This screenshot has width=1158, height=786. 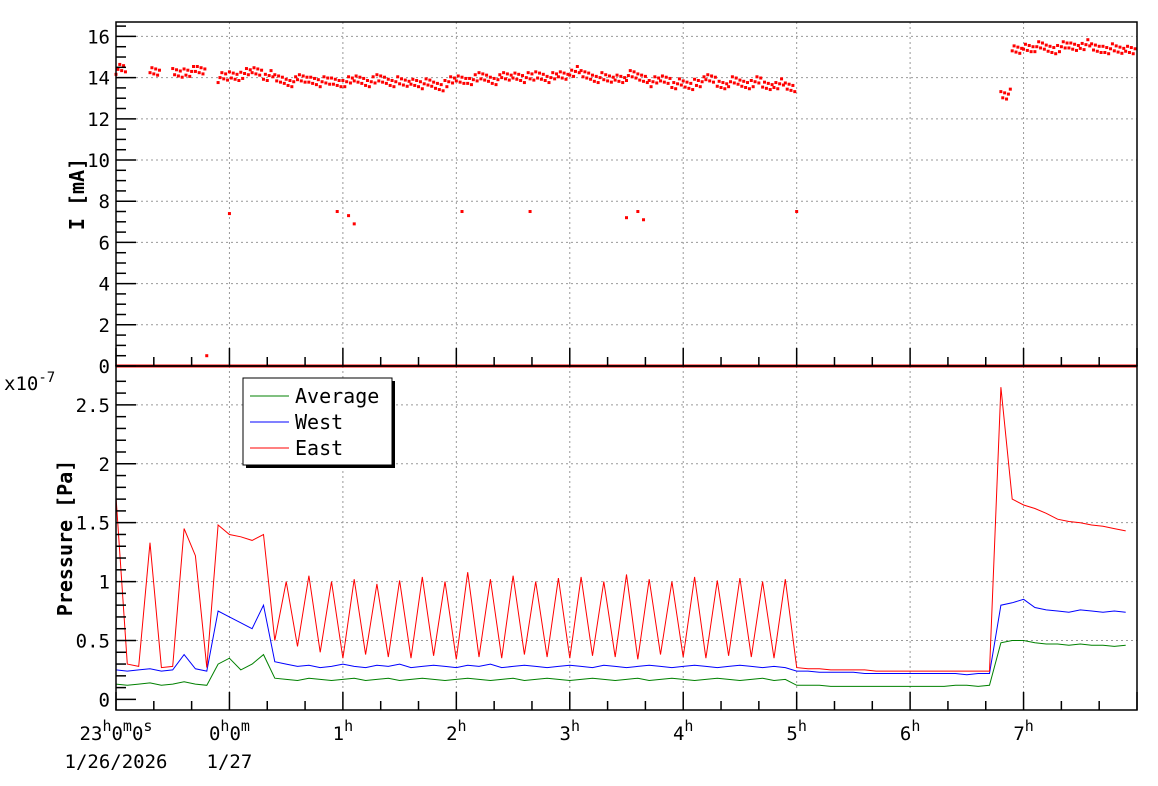 What do you see at coordinates (620, 637) in the screenshot?
I see `series-line-west` at bounding box center [620, 637].